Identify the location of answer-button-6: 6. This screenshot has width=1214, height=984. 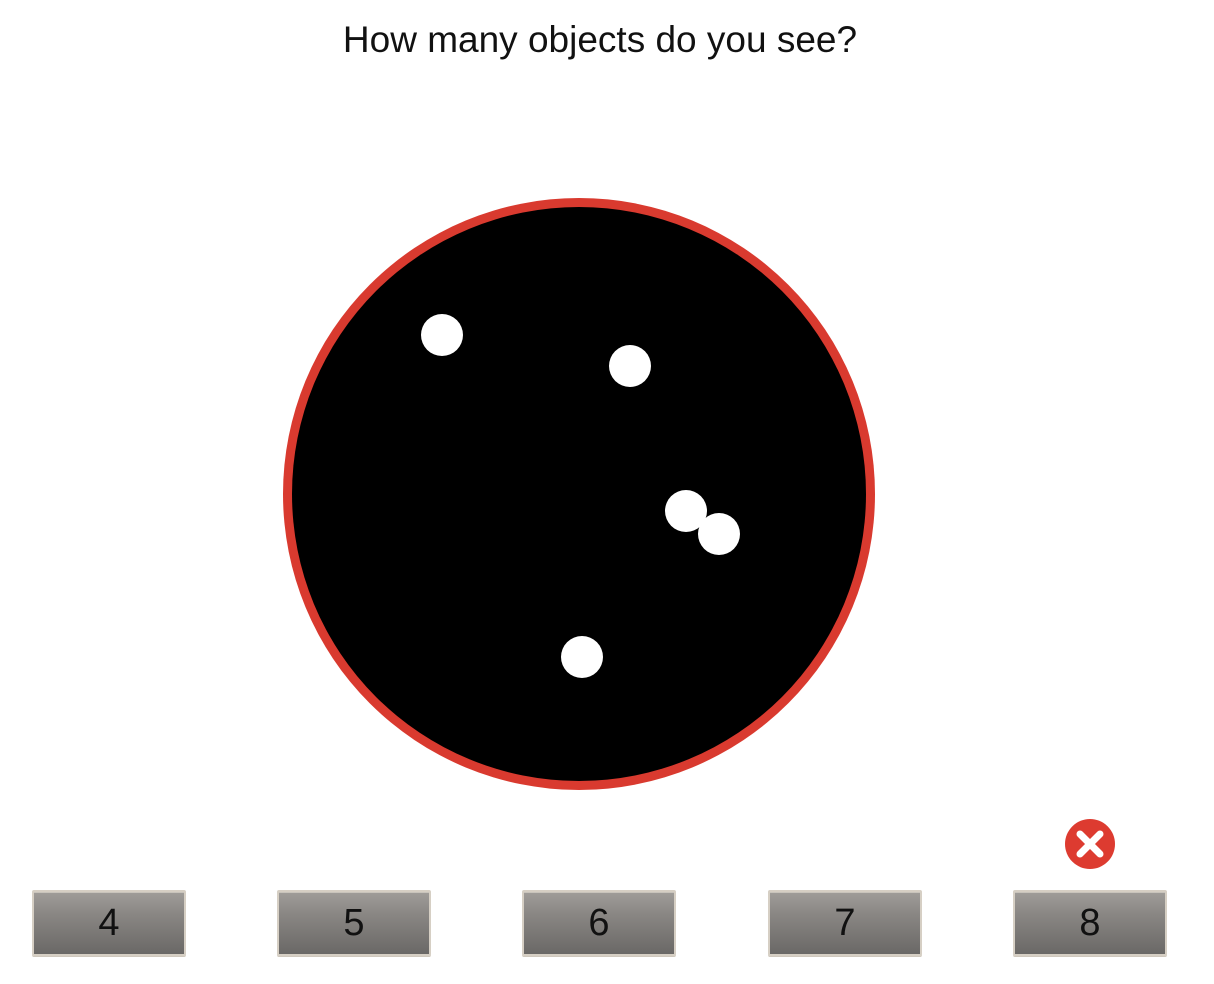
(599, 923).